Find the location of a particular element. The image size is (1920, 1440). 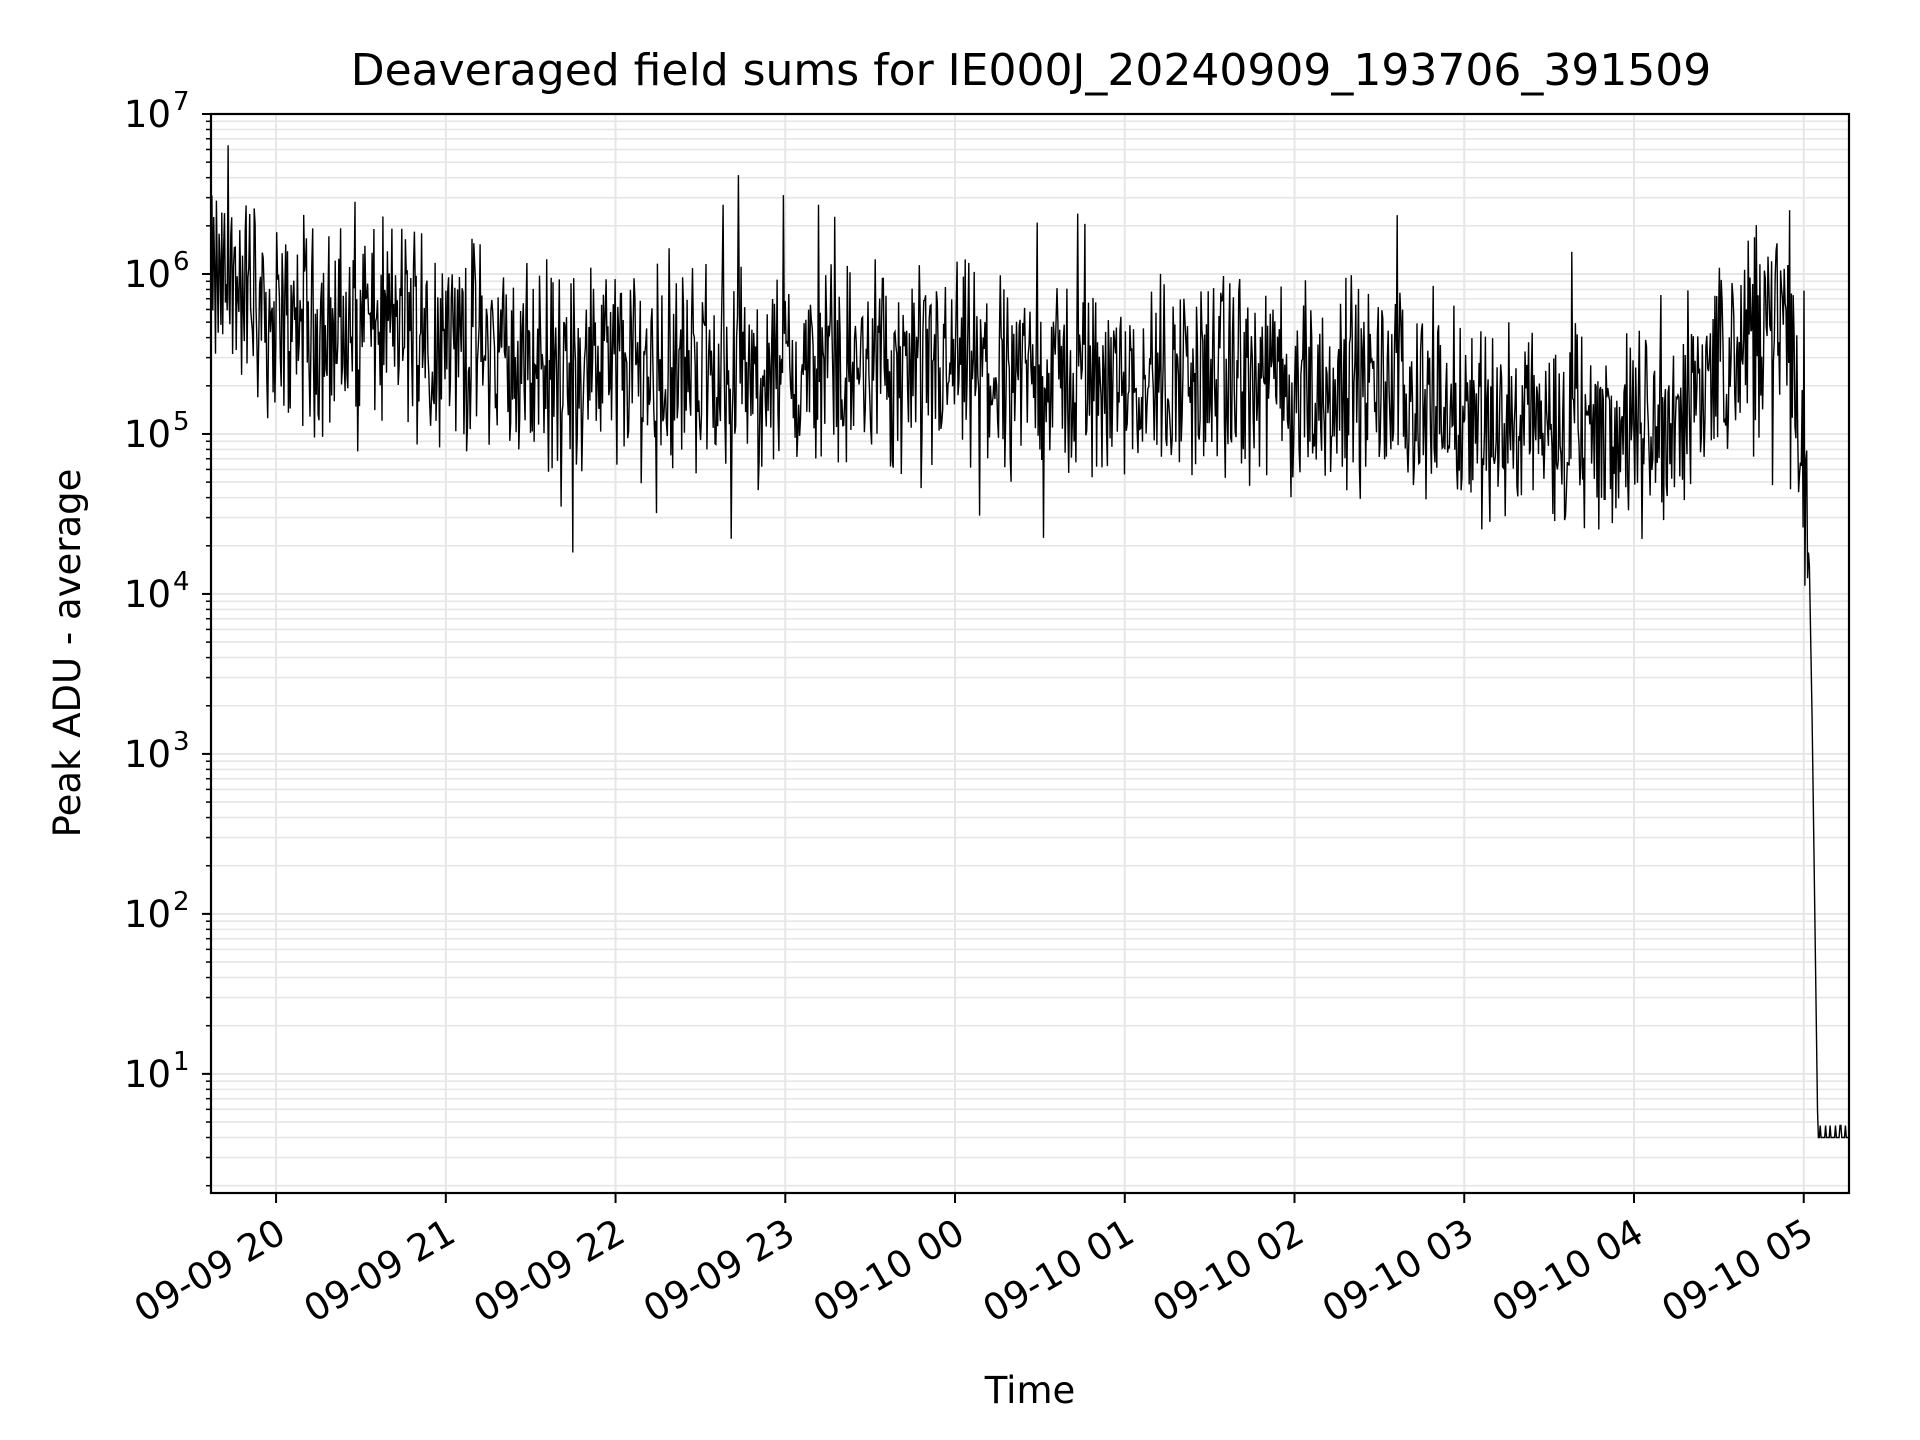

x-axis-label: Time is located at coordinates (1030, 1390).